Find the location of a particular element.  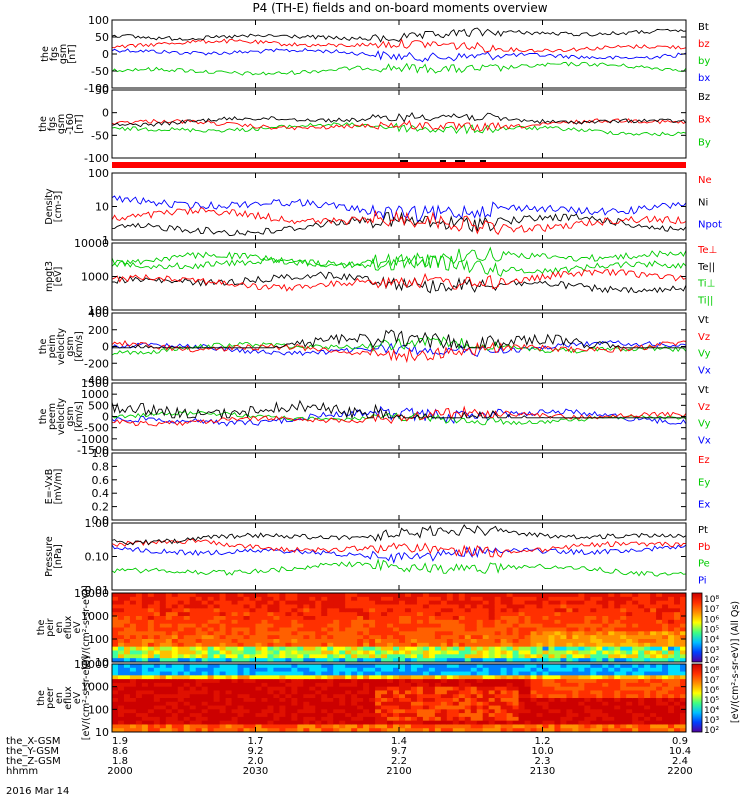

mode-bar-fill is located at coordinates (399, 165).